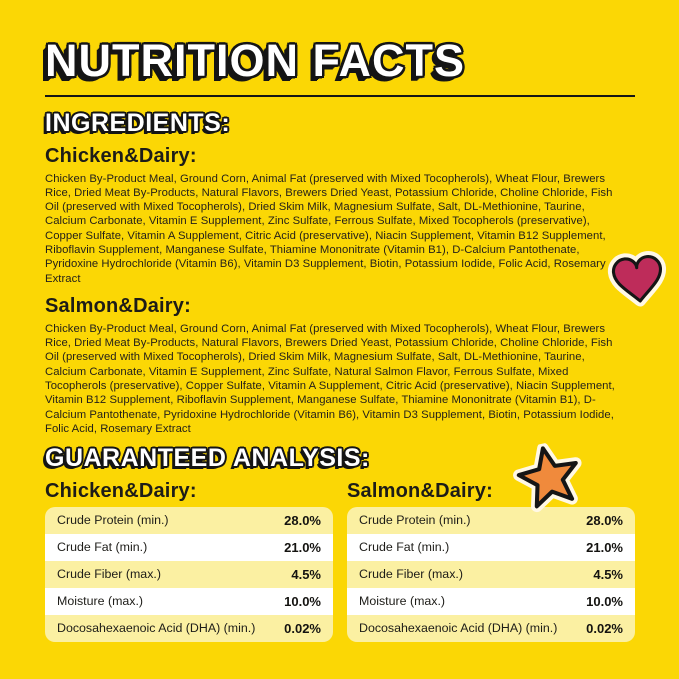  Describe the element at coordinates (636, 279) in the screenshot. I see `heart-icon` at that location.